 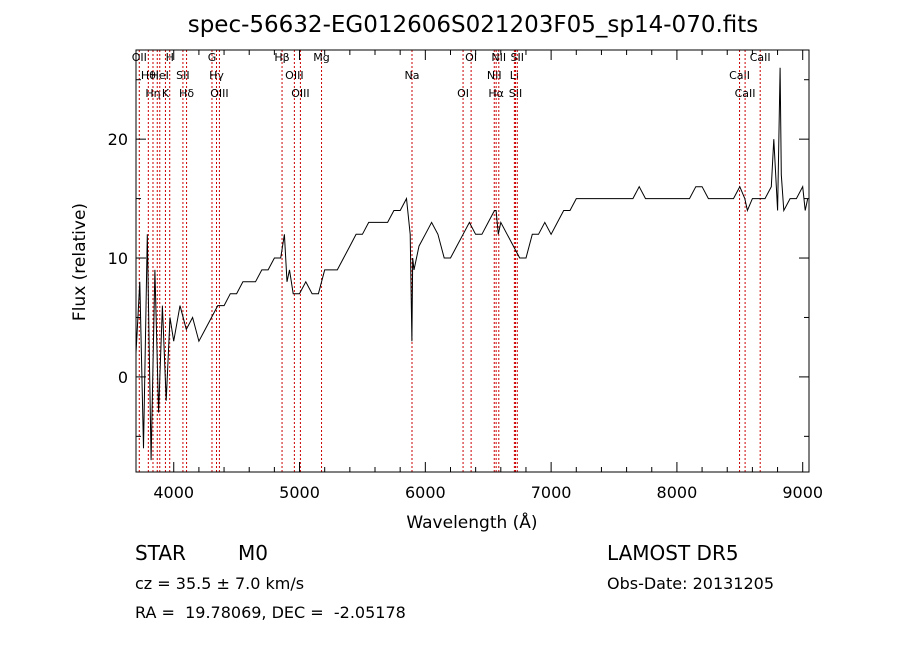 I want to click on spectral-line-label: Hβ, so click(x=281, y=57).